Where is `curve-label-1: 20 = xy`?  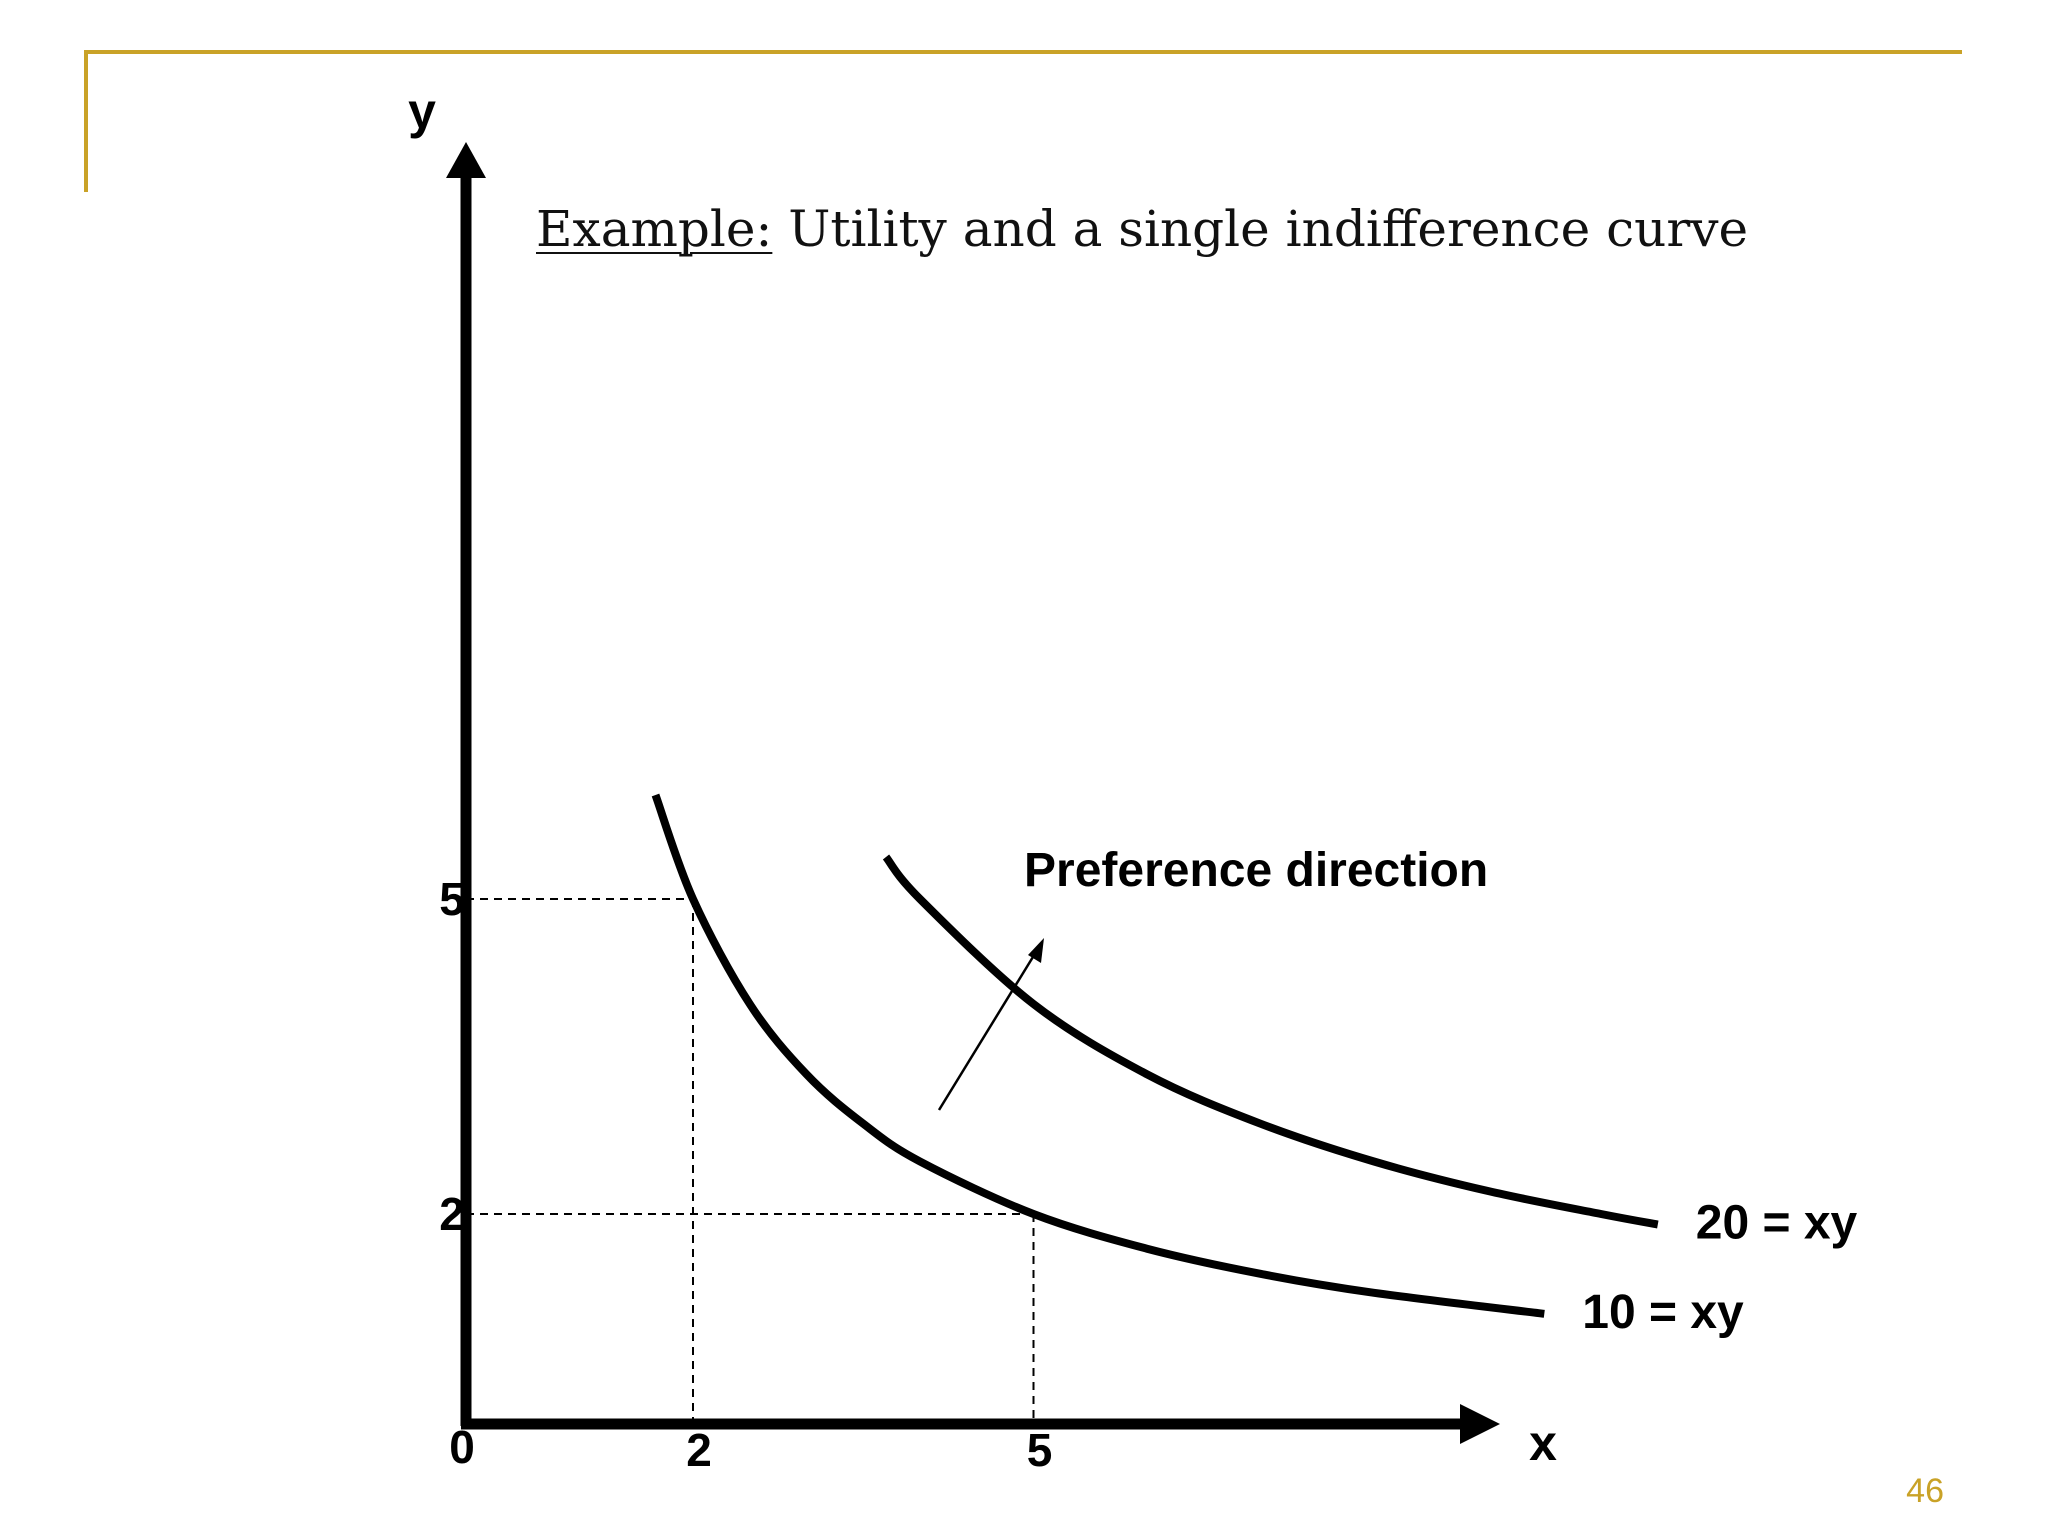
curve-label-1: 20 = xy is located at coordinates (1777, 1223).